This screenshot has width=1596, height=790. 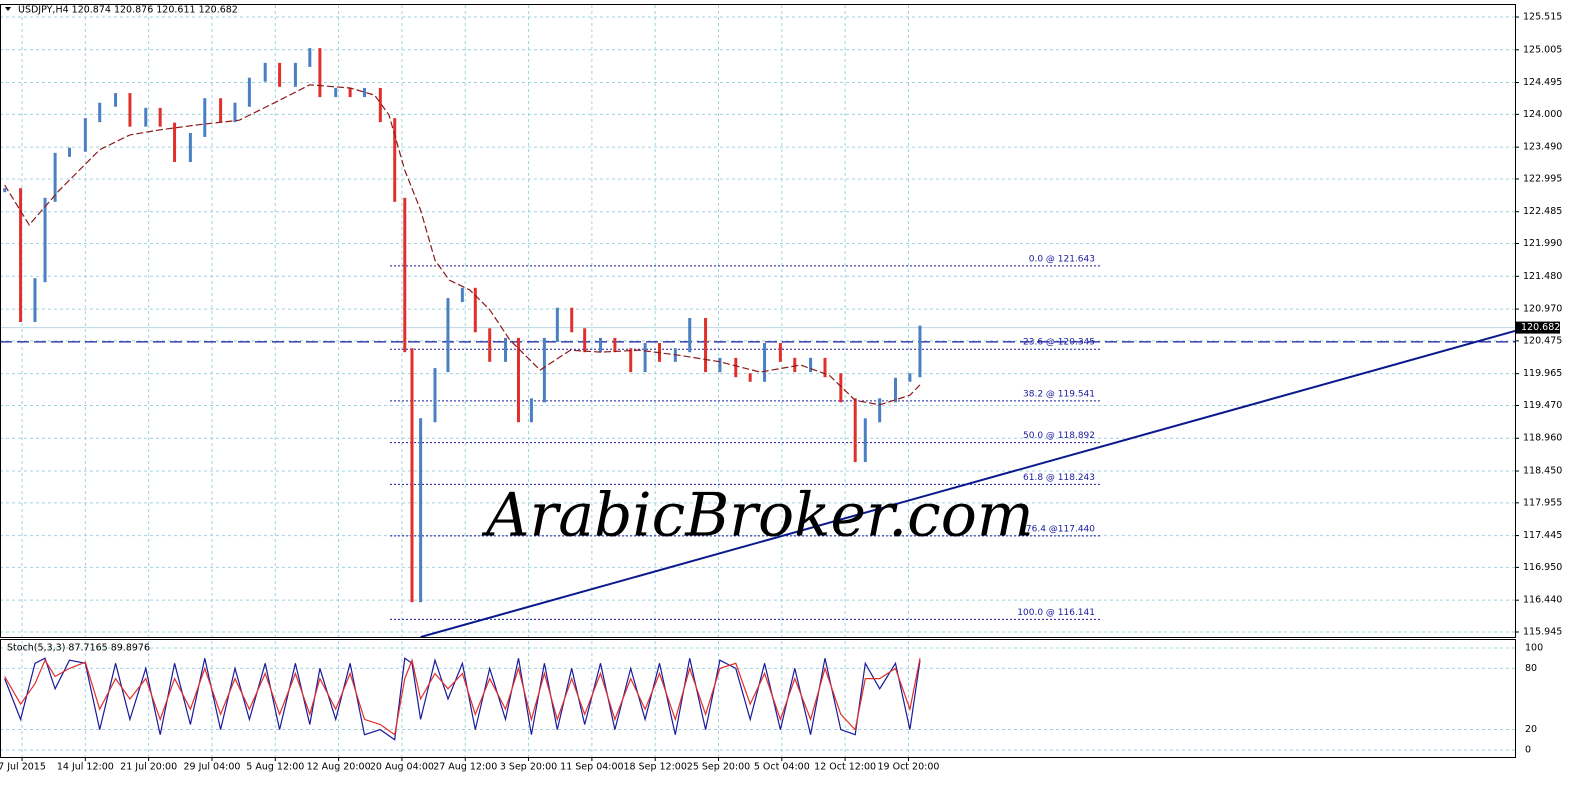 What do you see at coordinates (465, 767) in the screenshot?
I see `x-tick-label: 27 Aug 12:00` at bounding box center [465, 767].